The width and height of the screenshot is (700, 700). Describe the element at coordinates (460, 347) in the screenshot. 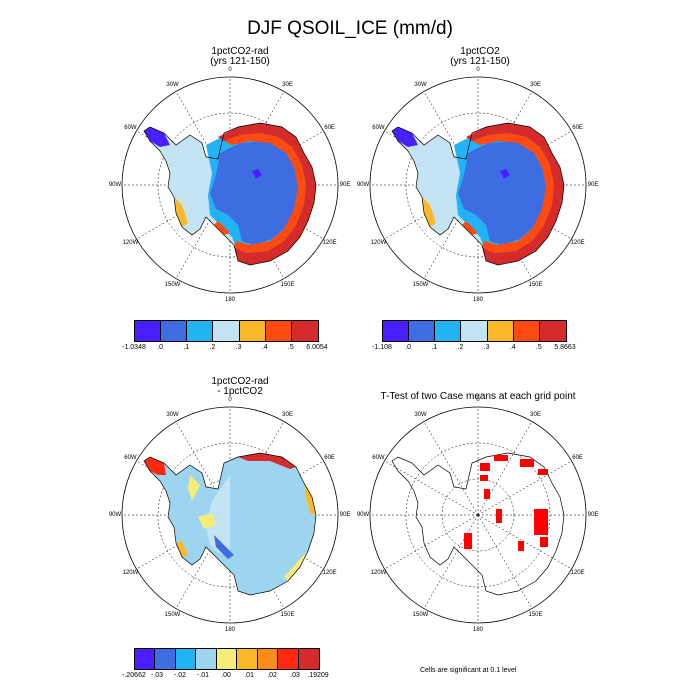

I see `colorbar-tick-label: .2` at that location.